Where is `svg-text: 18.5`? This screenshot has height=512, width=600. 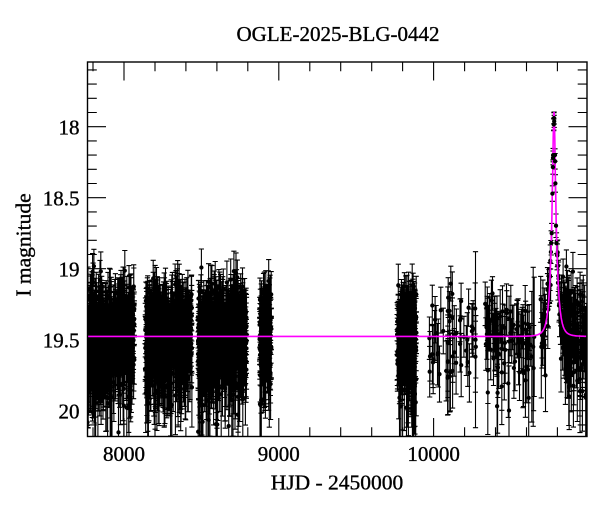 svg-text: 18.5 is located at coordinates (61, 199).